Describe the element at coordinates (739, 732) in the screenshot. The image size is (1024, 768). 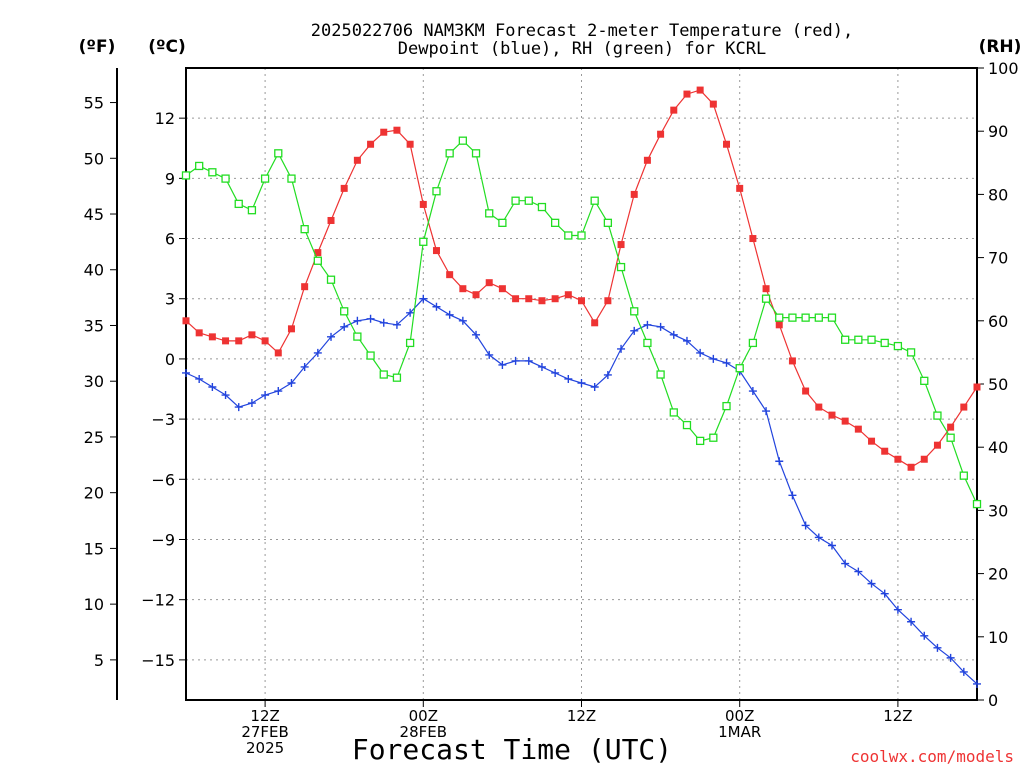
I see `time-tick-label: 1MAR` at that location.